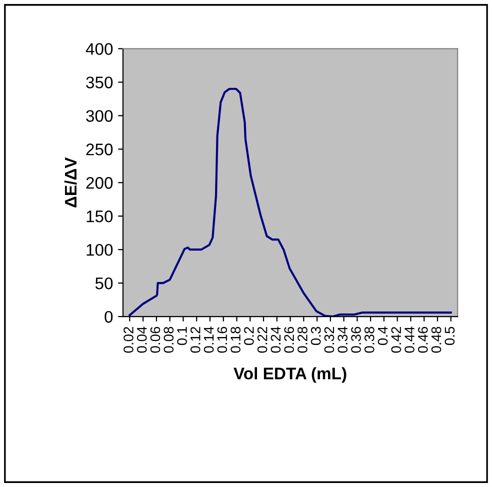  What do you see at coordinates (155, 339) in the screenshot?
I see `x-tick-label: 0.06` at bounding box center [155, 339].